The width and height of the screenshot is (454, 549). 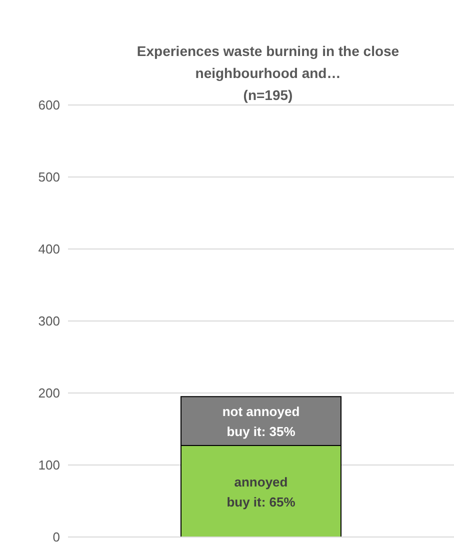 I want to click on annotation: buy it: 65%, so click(x=261, y=502).